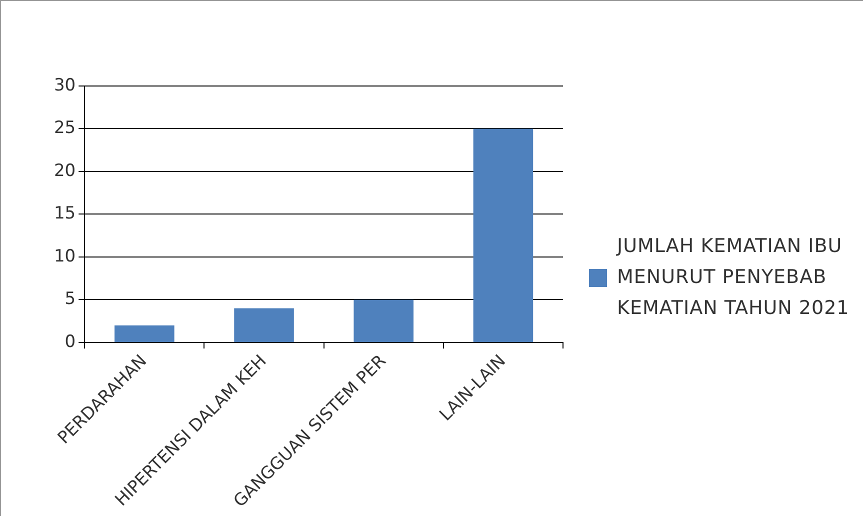 The image size is (863, 516). Describe the element at coordinates (65, 214) in the screenshot. I see `y-tick-label: 15` at that location.